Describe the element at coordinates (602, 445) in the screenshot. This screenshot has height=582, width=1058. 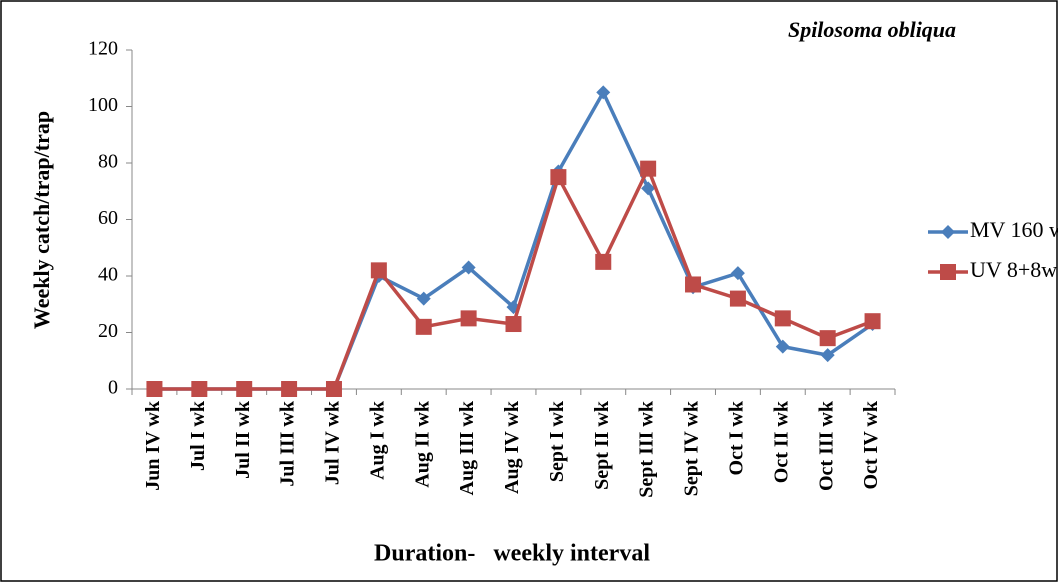
I see `x-tick-label: Sept II wk` at that location.